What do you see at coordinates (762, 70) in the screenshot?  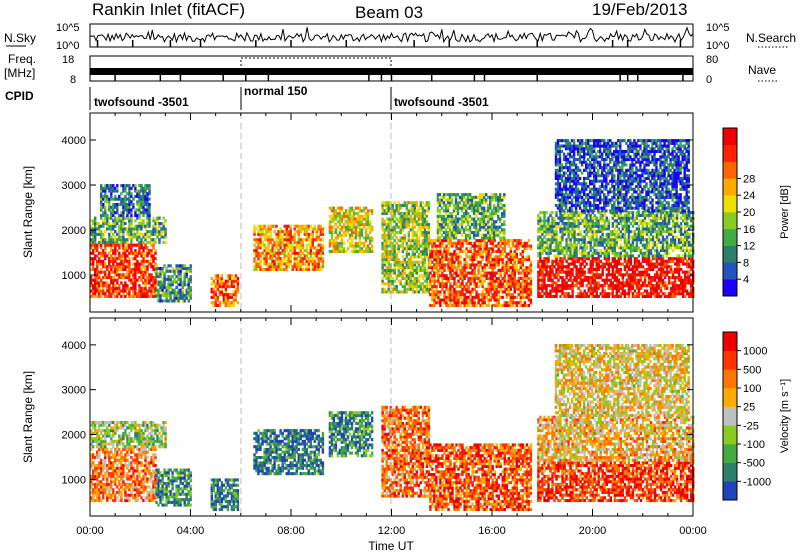 I see `nave-label: Nave` at bounding box center [762, 70].